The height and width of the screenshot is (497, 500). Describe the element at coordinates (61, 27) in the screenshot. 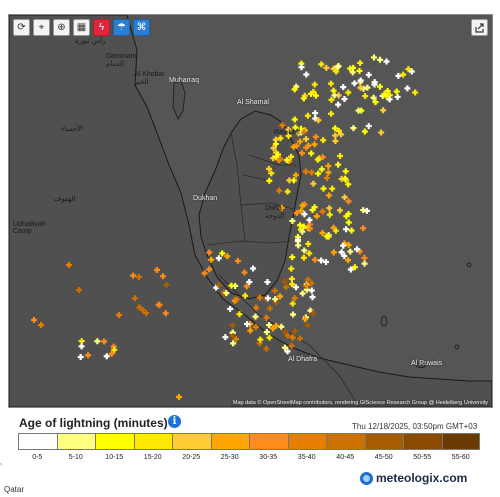

I see `zoom-button: ⊕` at that location.